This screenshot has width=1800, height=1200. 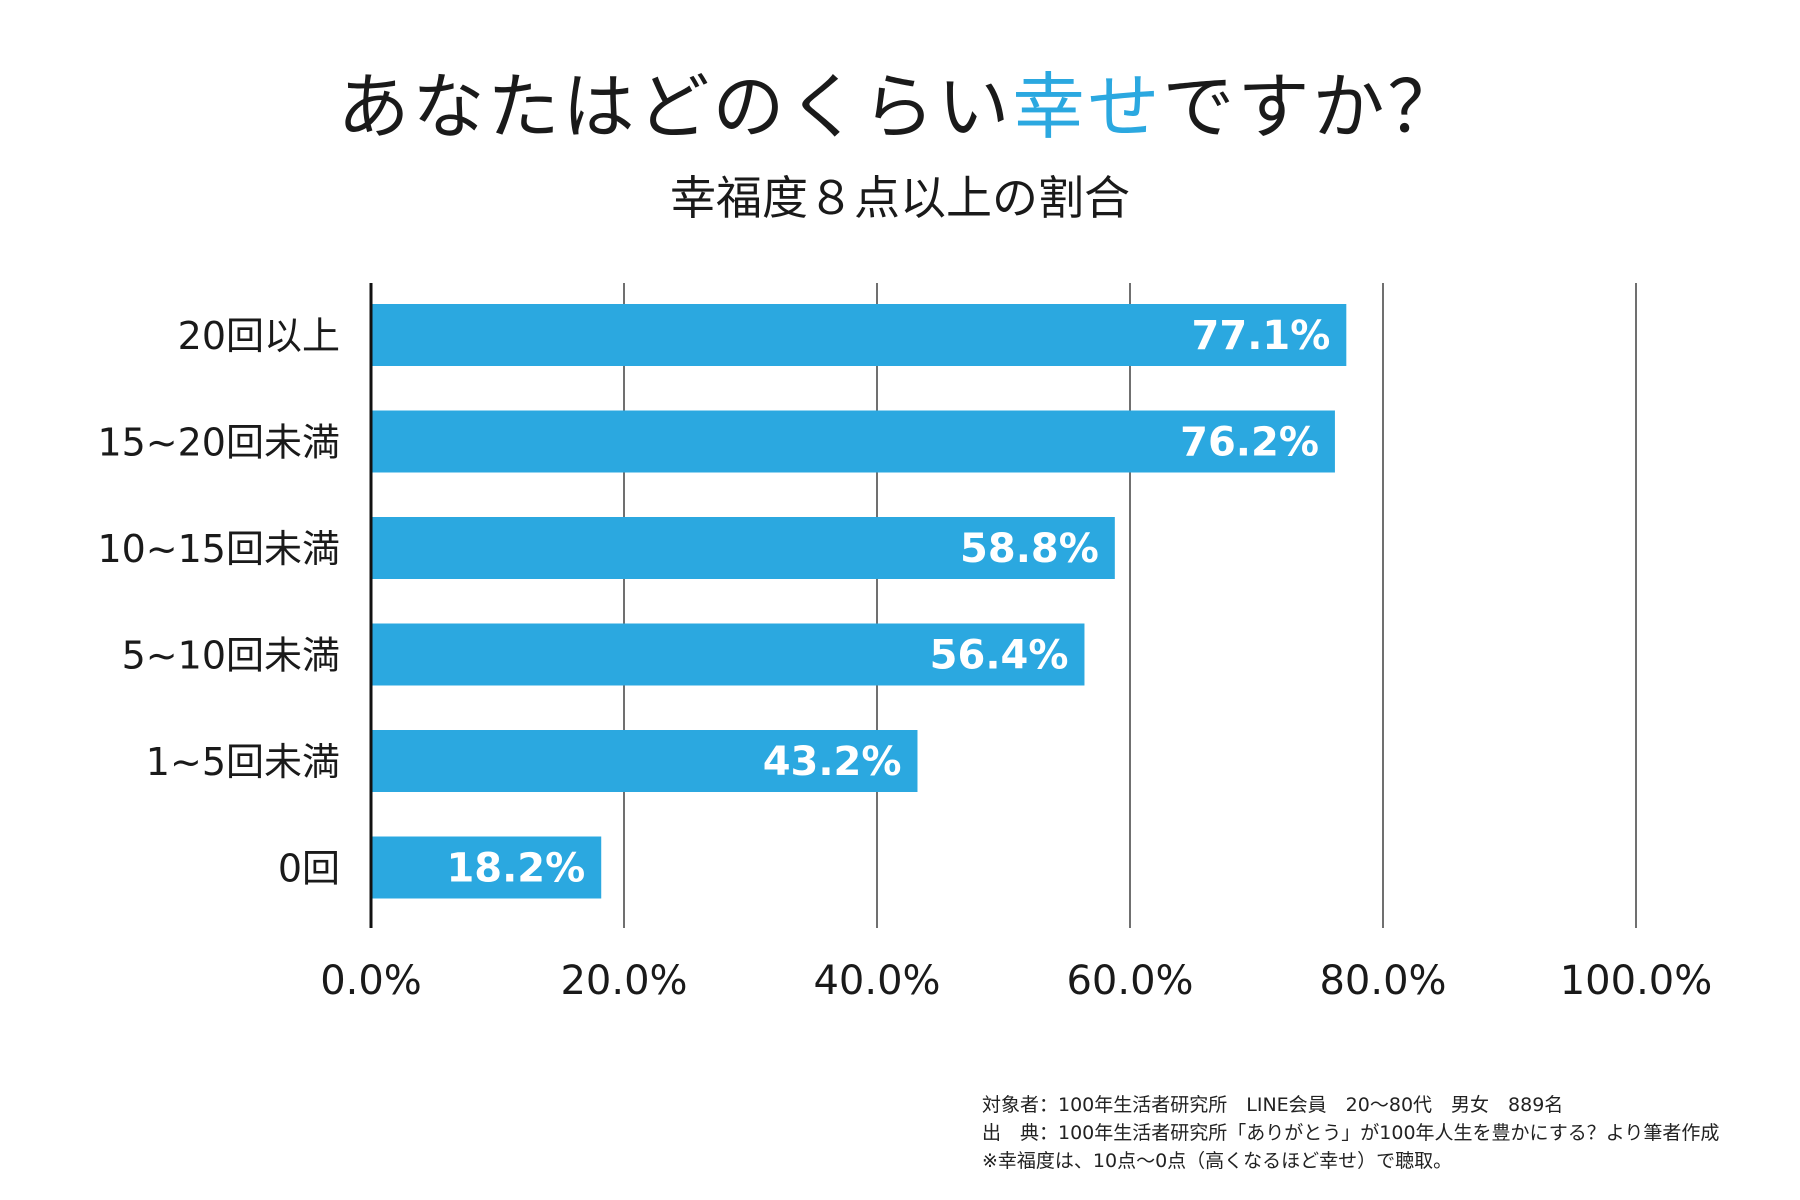 What do you see at coordinates (309, 869) in the screenshot?
I see `category-label: 0回` at bounding box center [309, 869].